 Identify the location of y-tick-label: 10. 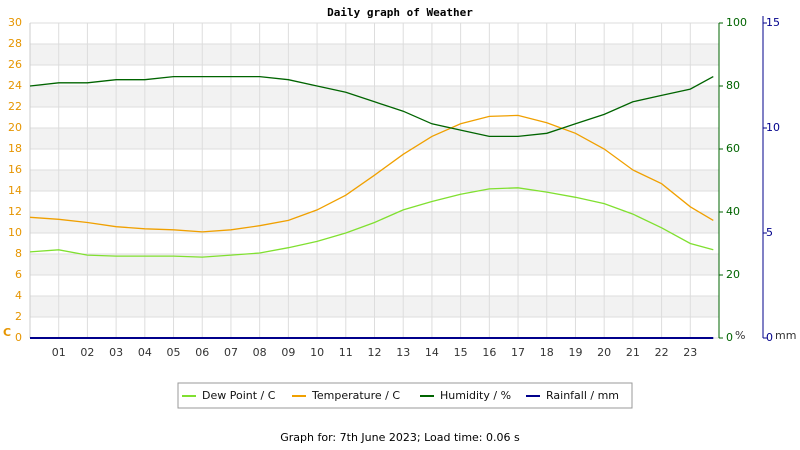
(15, 232).